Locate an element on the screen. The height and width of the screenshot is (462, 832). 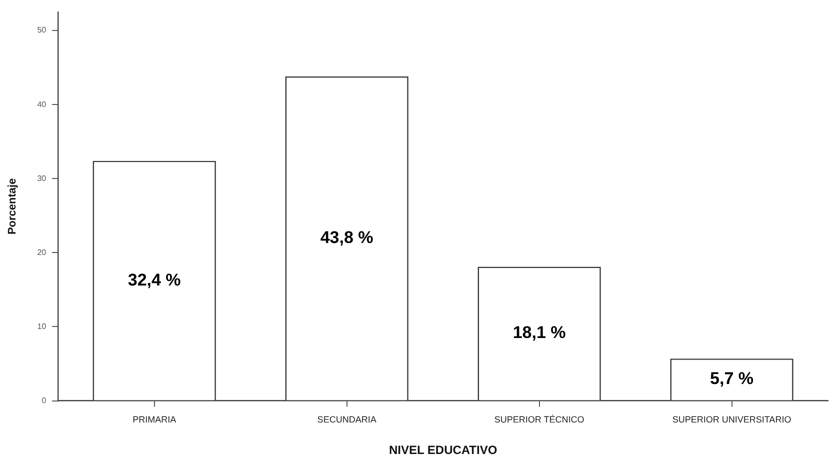
y-tick-label: 50 is located at coordinates (42, 30).